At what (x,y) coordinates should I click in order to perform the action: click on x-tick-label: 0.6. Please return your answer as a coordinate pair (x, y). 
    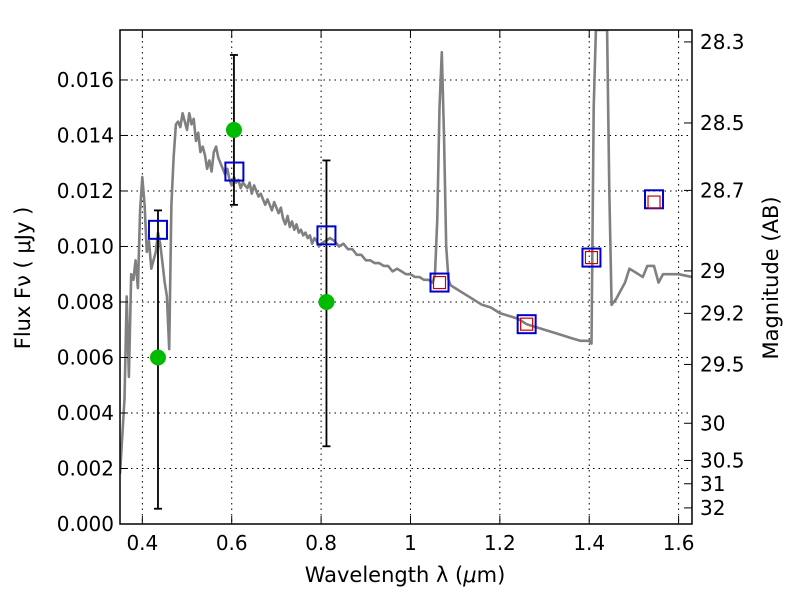
    Looking at the image, I should click on (232, 543).